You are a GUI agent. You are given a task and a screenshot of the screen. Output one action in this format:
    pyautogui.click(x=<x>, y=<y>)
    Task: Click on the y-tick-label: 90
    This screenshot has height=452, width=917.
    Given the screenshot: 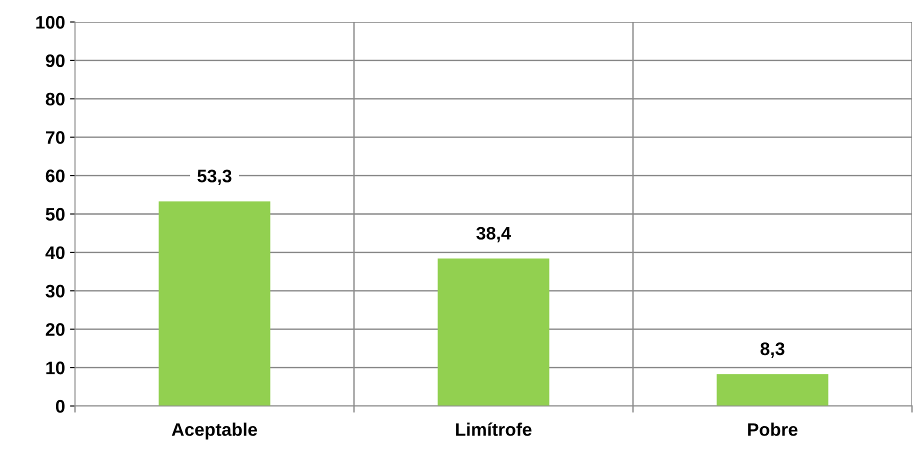 What is the action you would take?
    pyautogui.click(x=55, y=61)
    